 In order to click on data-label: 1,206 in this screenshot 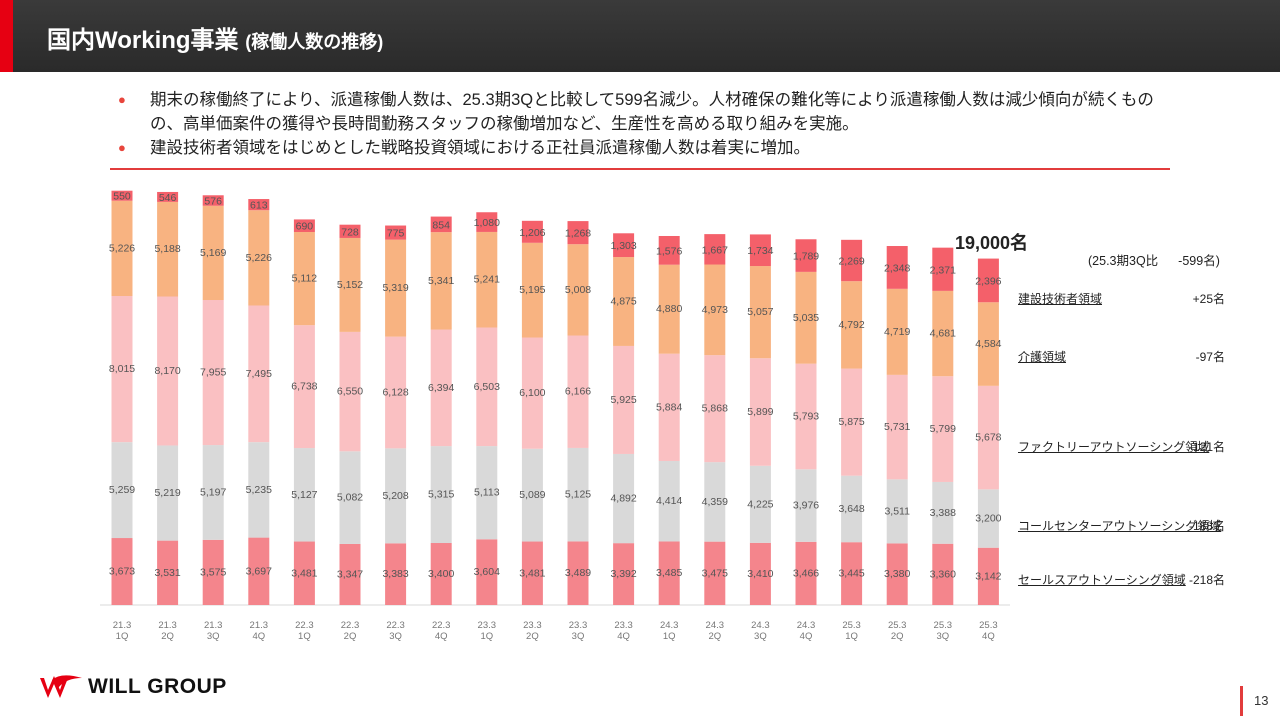, I will do `click(532, 233)`.